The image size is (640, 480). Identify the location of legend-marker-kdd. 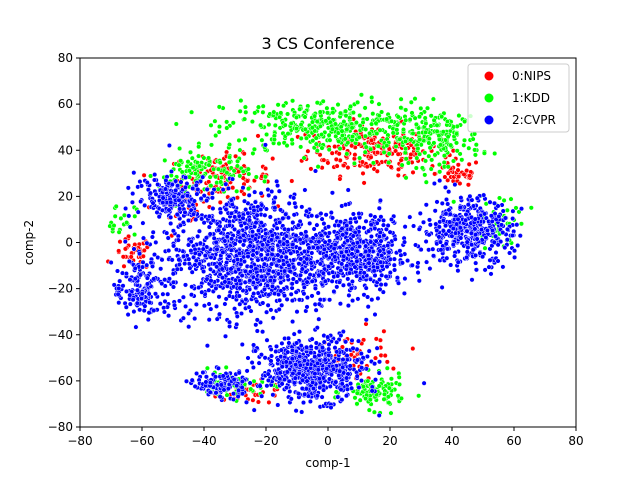
(489, 98).